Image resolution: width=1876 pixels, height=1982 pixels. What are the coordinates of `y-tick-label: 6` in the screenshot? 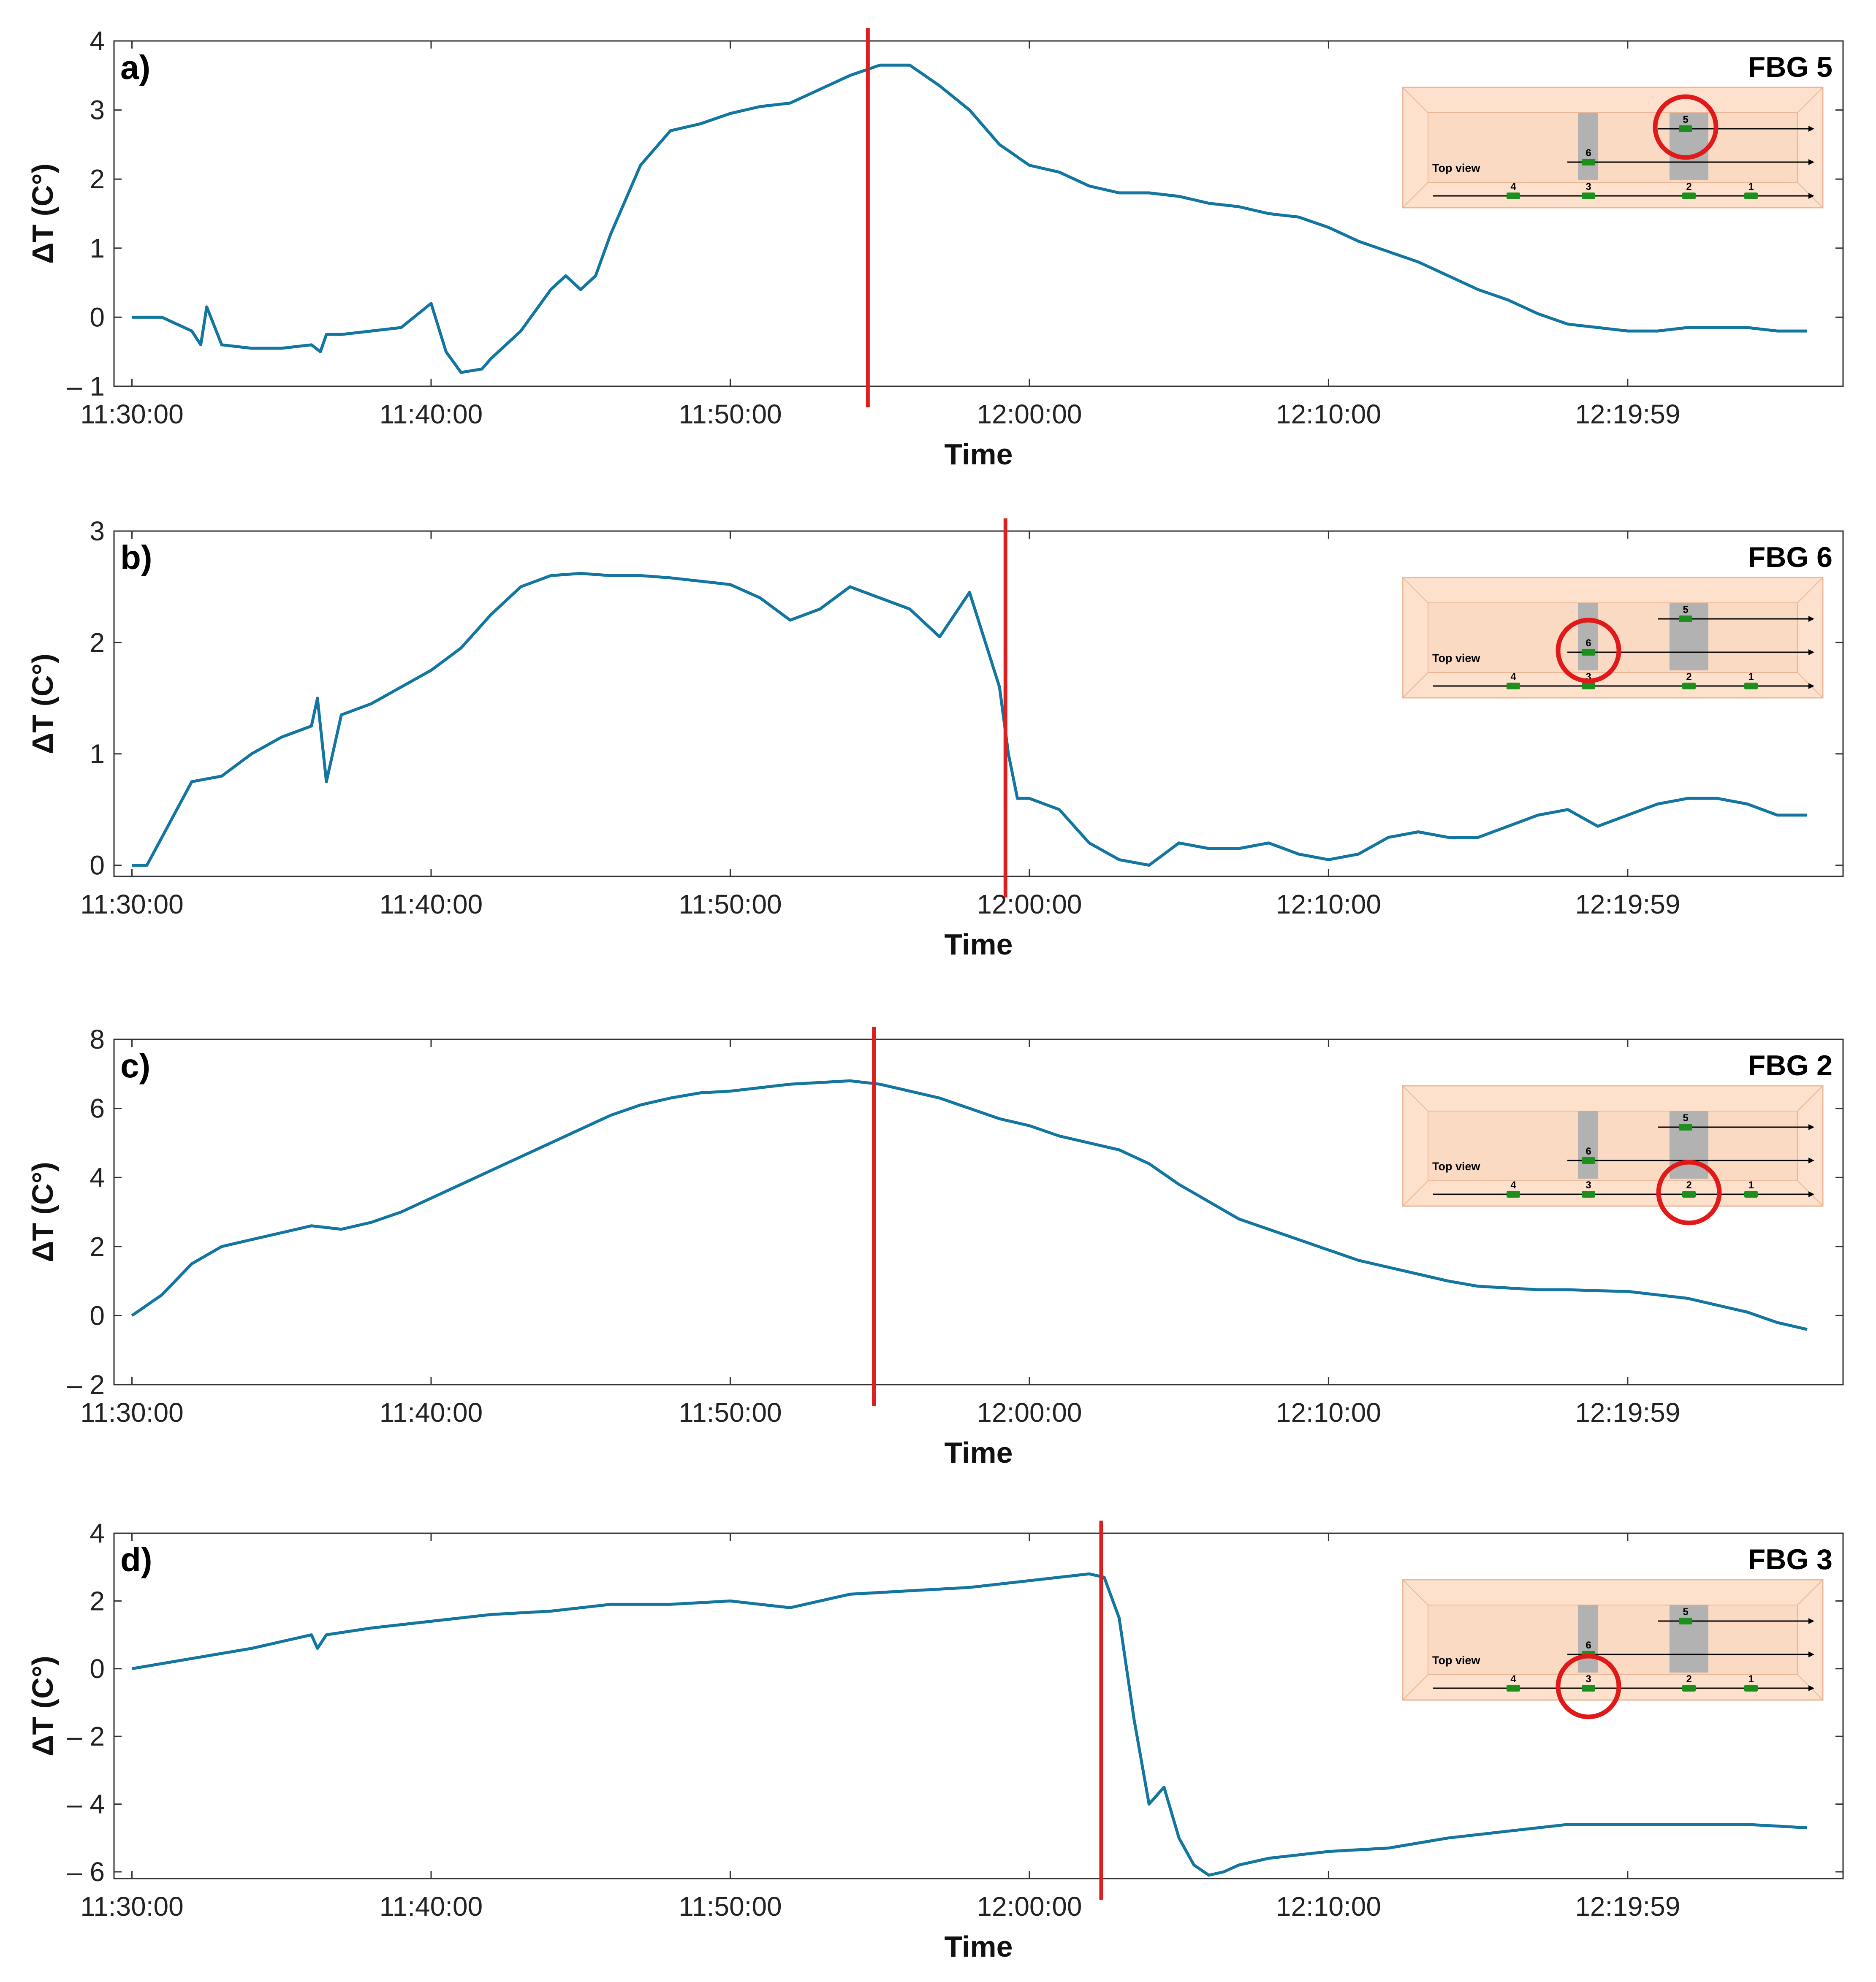 It's located at (97, 1108).